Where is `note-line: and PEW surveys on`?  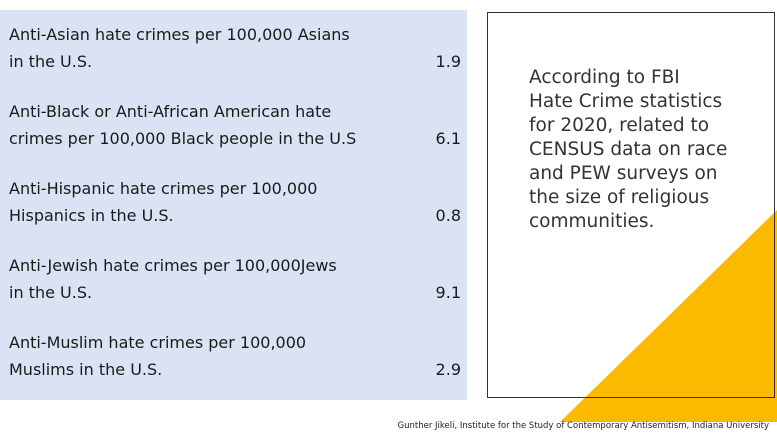 note-line: and PEW surveys on is located at coordinates (623, 173).